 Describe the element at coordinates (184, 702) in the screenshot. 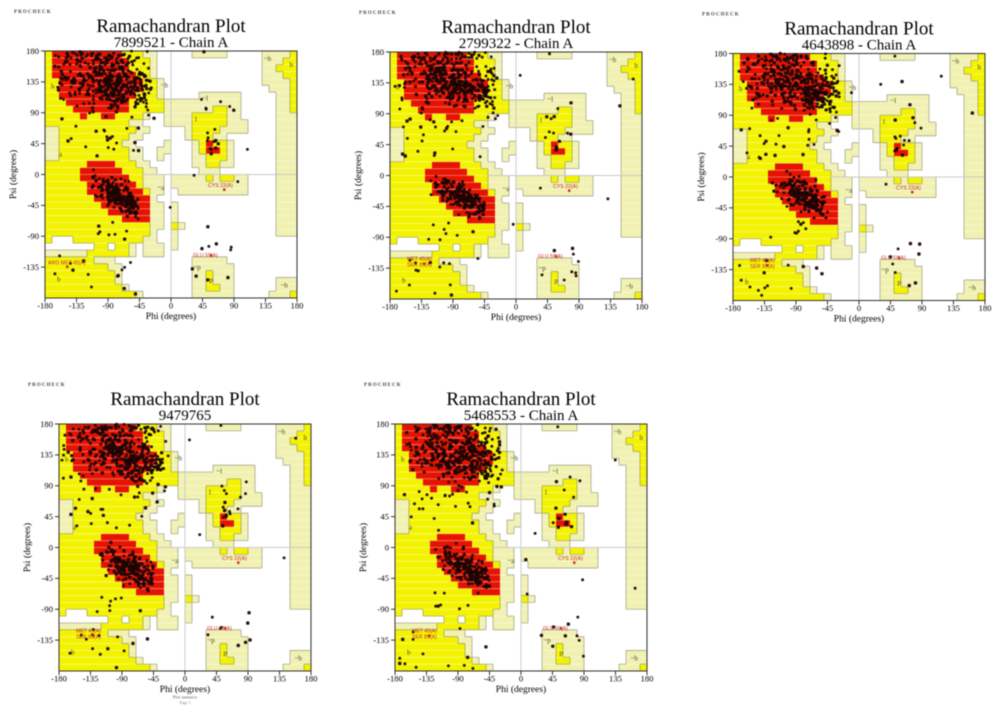

I see `svg-text: Page 1` at that location.